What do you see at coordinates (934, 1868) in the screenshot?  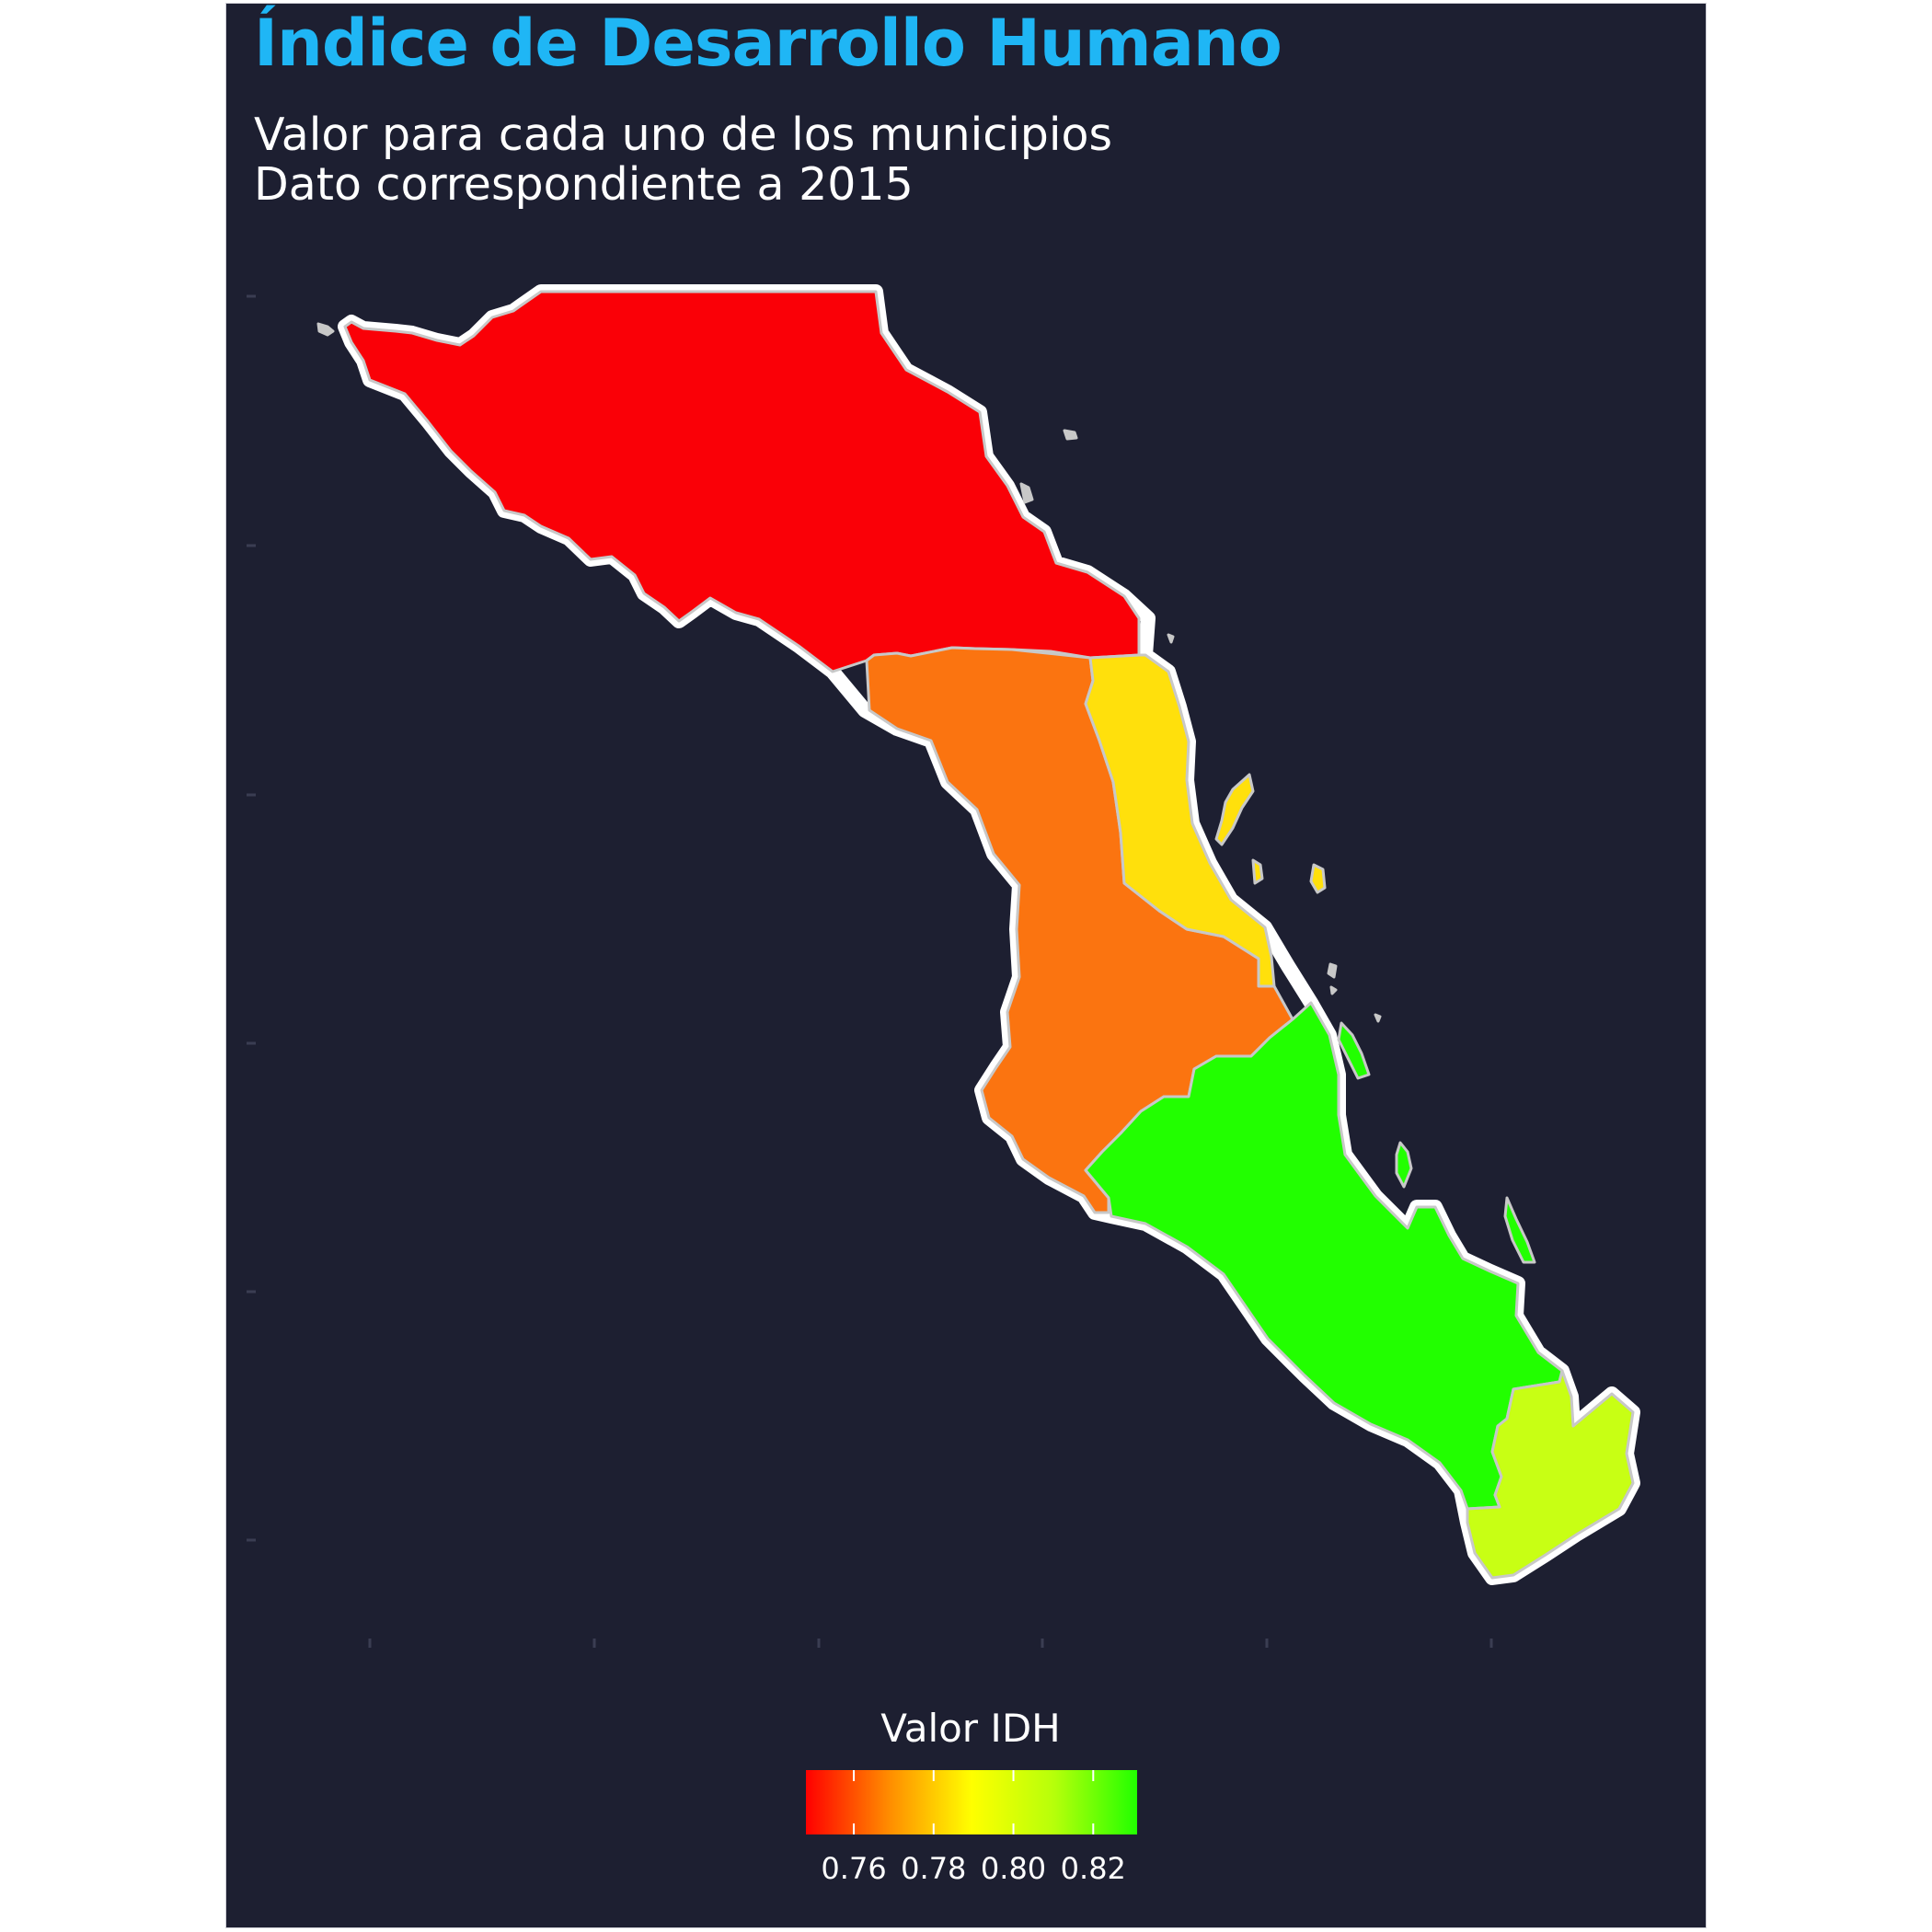 I see `legend-tick-label: 0.78` at bounding box center [934, 1868].